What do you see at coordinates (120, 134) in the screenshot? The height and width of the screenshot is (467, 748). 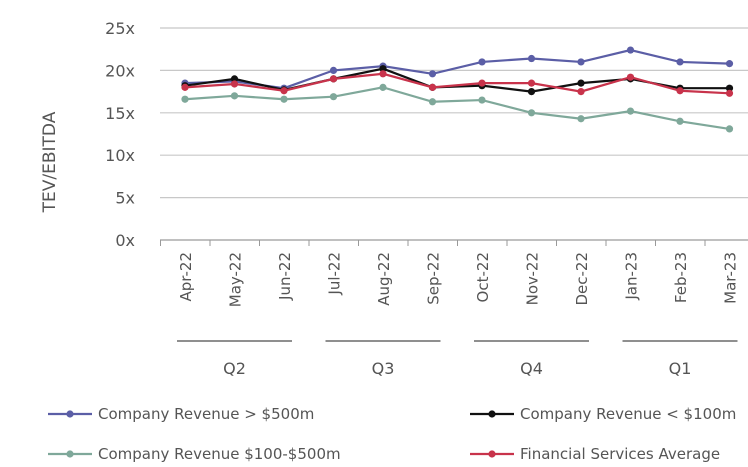 I see `y-axis-ticks: 0x 5x 10x 15x 20x 25x` at bounding box center [120, 134].